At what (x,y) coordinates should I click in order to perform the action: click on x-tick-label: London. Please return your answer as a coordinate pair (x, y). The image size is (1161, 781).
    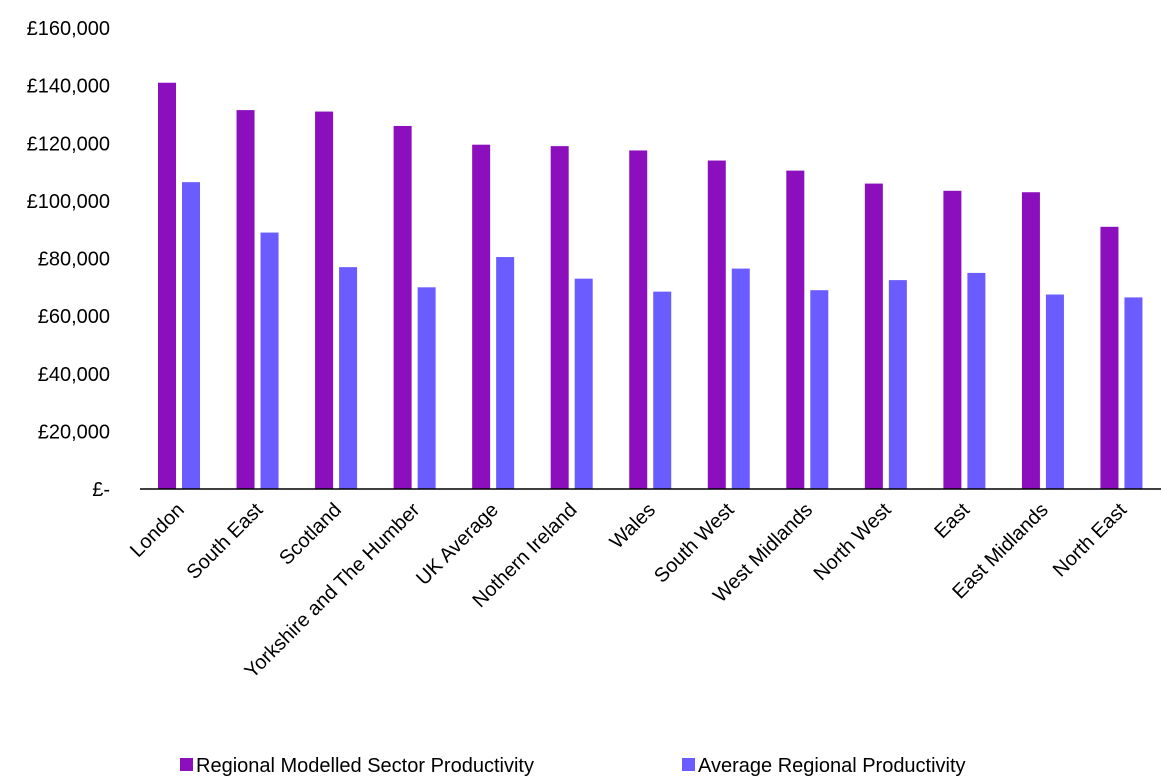
    Looking at the image, I should click on (157, 530).